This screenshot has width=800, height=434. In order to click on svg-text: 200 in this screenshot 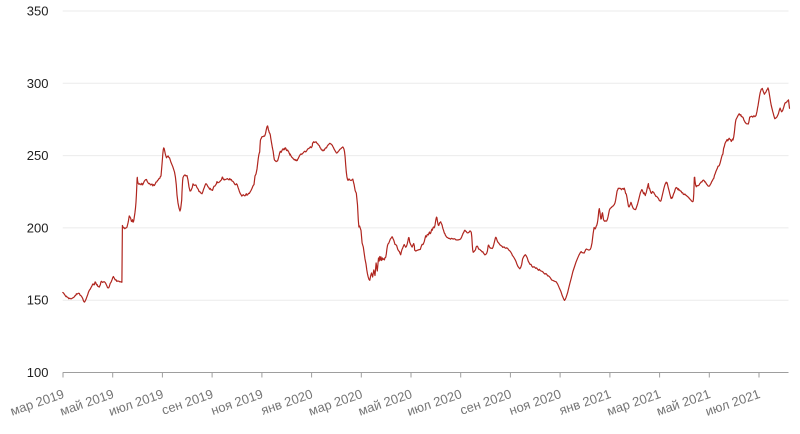, I will do `click(38, 227)`.